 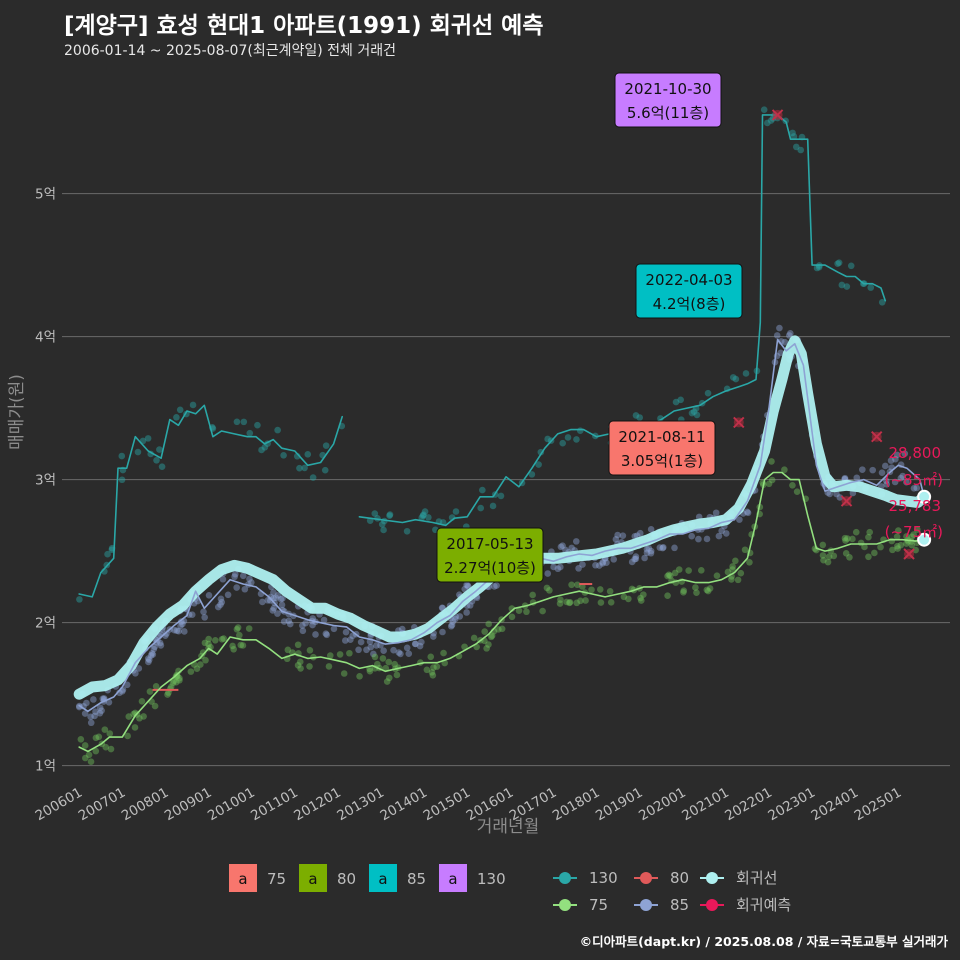 What do you see at coordinates (510, 889) in the screenshot?
I see `legend: a 75 a 80 a 85 a 130 130 80 회귀선 75 85 회귀예측` at bounding box center [510, 889].